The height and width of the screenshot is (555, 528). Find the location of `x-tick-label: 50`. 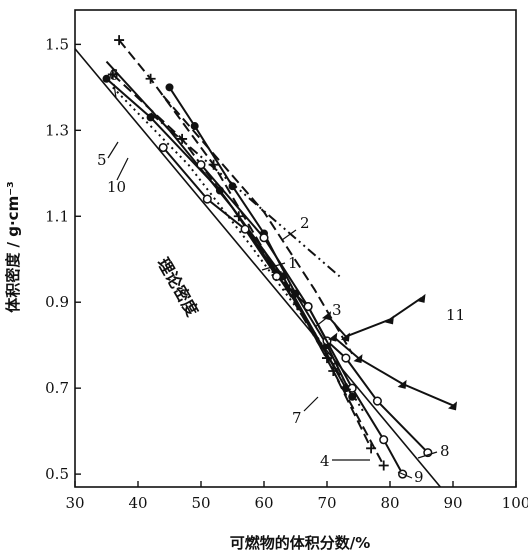

x-tick-label: 50 is located at coordinates (200, 503).